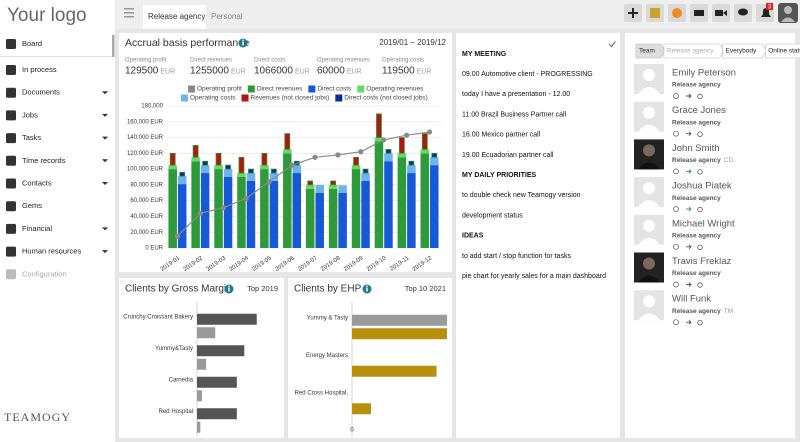 This screenshot has height=442, width=800. What do you see at coordinates (41, 92) in the screenshot?
I see `menu-item: Documents` at bounding box center [41, 92].